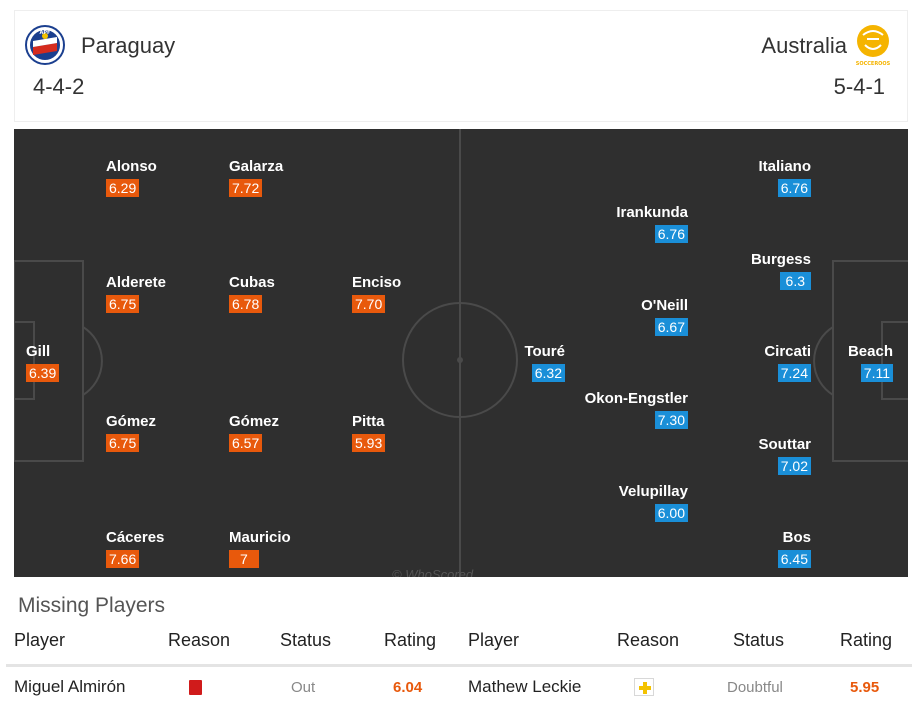  Describe the element at coordinates (38, 351) in the screenshot. I see `player-name: Gill` at that location.